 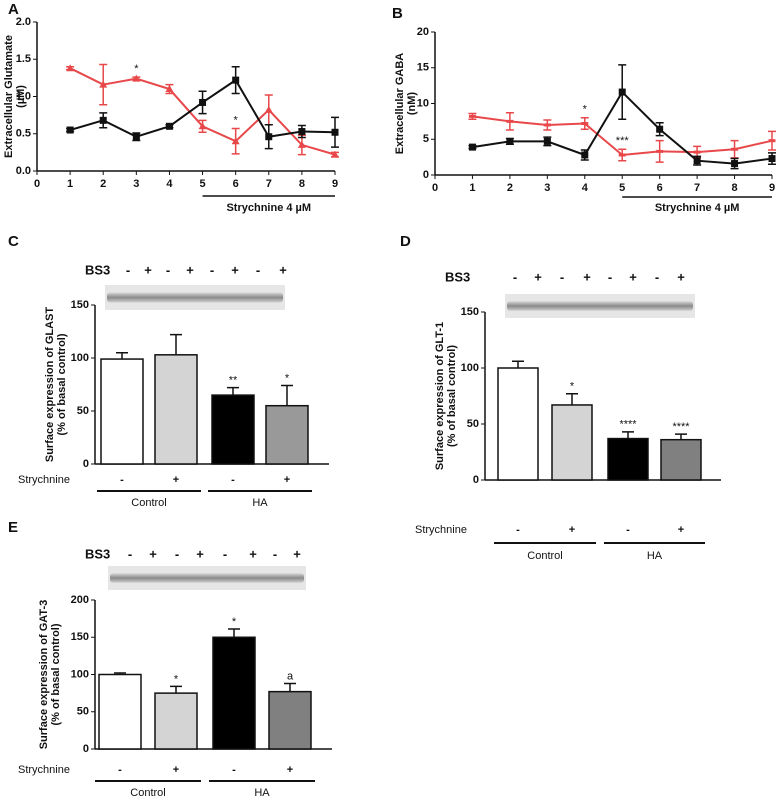 What do you see at coordinates (547, 188) in the screenshot?
I see `x-tick-label: 3` at bounding box center [547, 188].